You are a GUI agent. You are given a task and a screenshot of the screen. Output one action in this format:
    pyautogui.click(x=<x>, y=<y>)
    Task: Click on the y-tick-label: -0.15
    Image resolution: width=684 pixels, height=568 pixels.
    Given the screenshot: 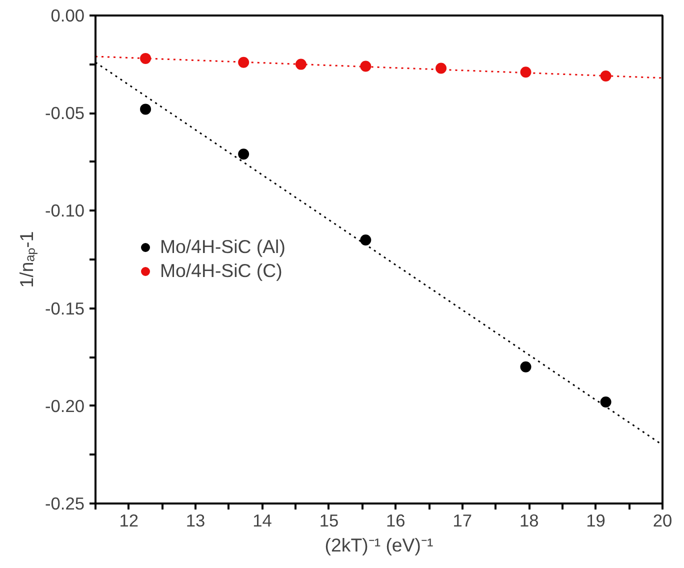 What is the action you would take?
    pyautogui.click(x=65, y=308)
    